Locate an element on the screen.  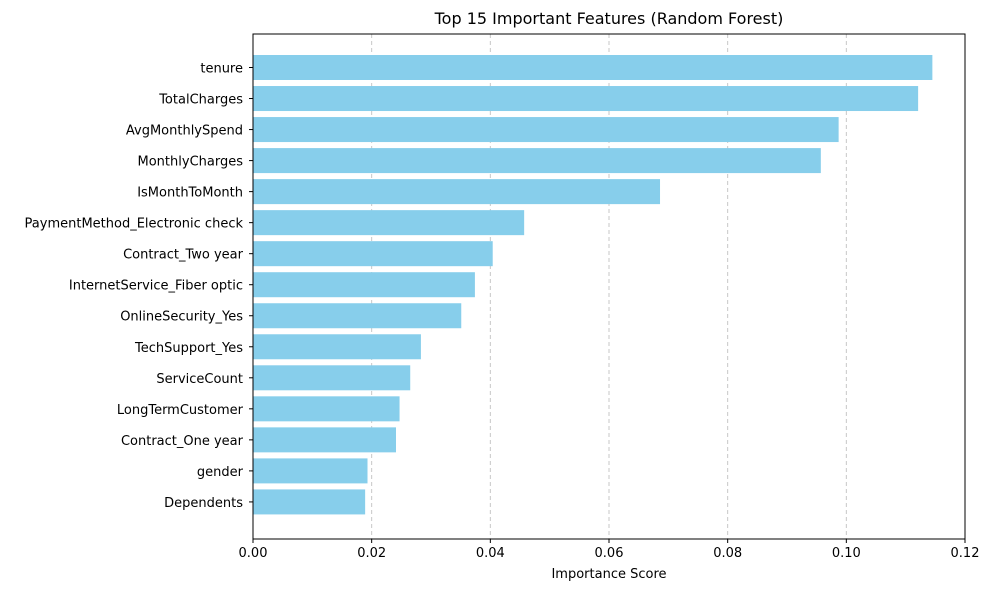
y-tick-label: Dependents is located at coordinates (203, 503).